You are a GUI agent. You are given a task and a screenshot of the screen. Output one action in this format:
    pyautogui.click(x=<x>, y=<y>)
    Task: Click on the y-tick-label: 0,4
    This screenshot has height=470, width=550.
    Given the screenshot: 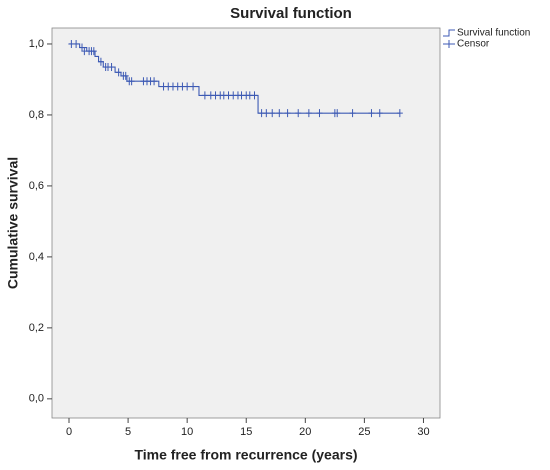 What is the action you would take?
    pyautogui.click(x=36, y=257)
    